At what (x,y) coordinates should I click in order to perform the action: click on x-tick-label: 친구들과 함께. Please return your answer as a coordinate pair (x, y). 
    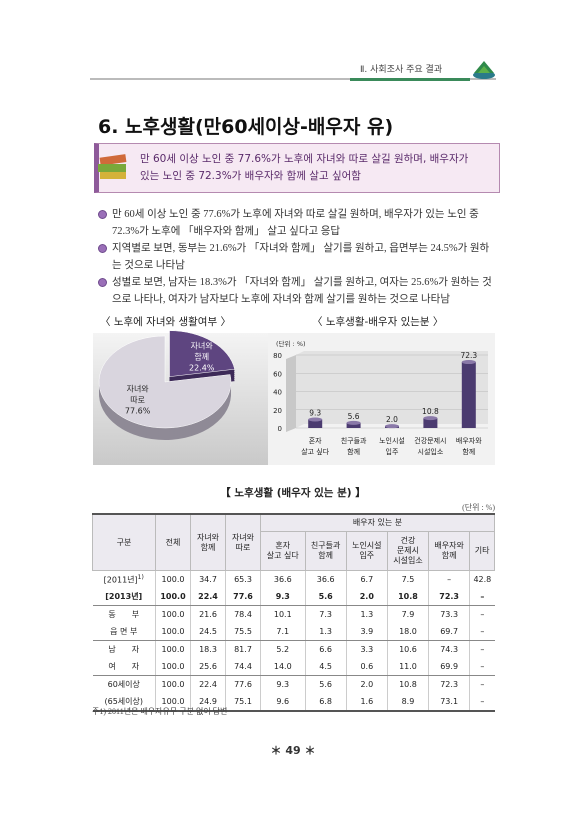
    Looking at the image, I should click on (353, 446).